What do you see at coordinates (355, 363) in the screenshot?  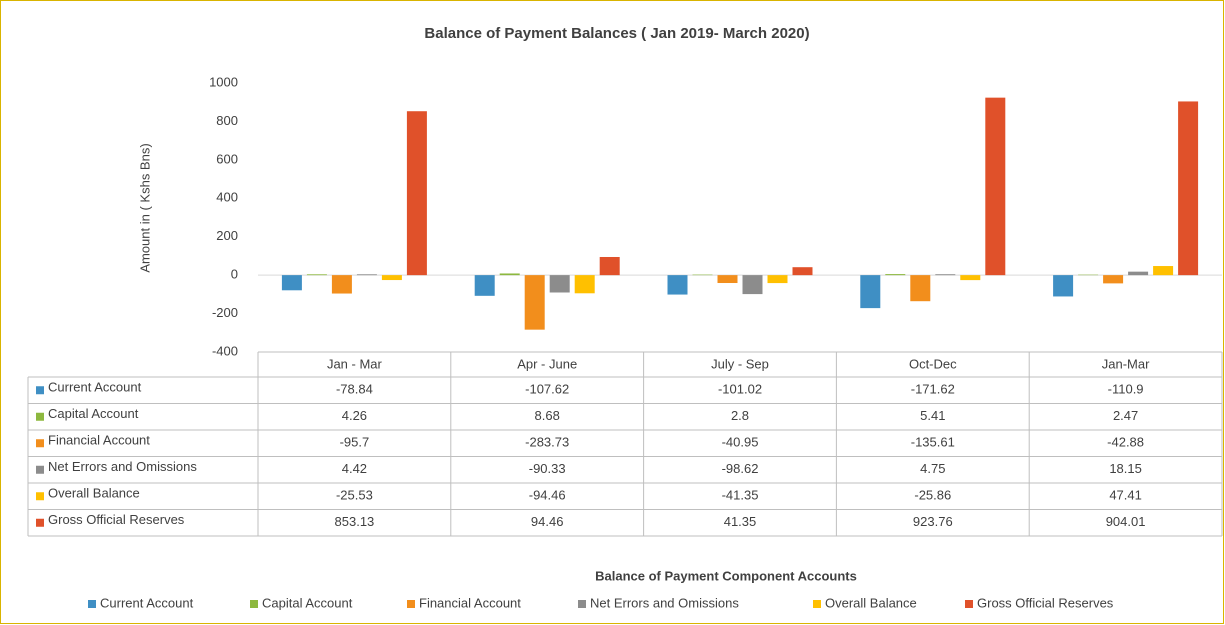 I see `x-tick-label: Jan - Mar` at bounding box center [355, 363].